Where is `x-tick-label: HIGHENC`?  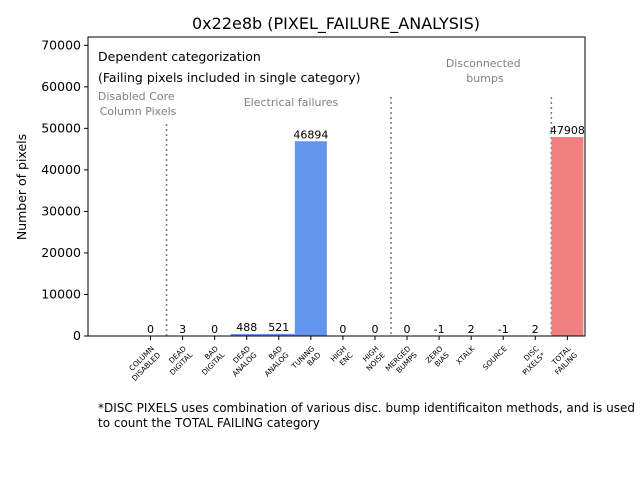 x-tick-label: HIGHENC is located at coordinates (342, 357).